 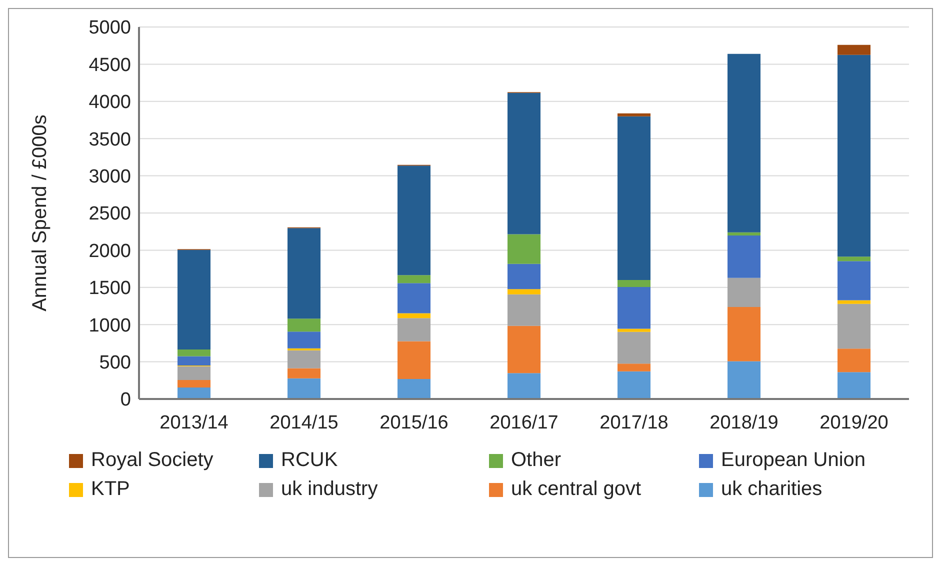 I want to click on x-tick-label: 2015/16, so click(x=414, y=423).